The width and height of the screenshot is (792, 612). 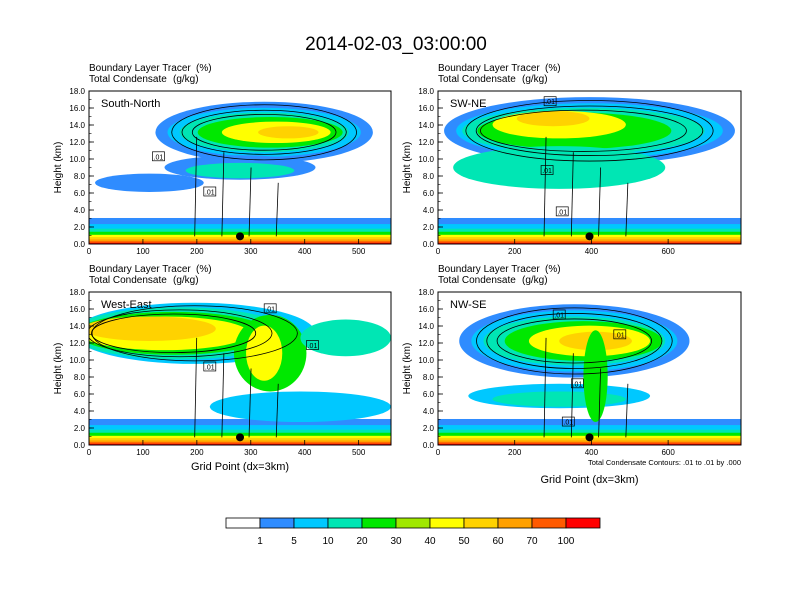 What do you see at coordinates (477, 79) in the screenshot?
I see `panel-title-line2: Total Condensate` at bounding box center [477, 79].